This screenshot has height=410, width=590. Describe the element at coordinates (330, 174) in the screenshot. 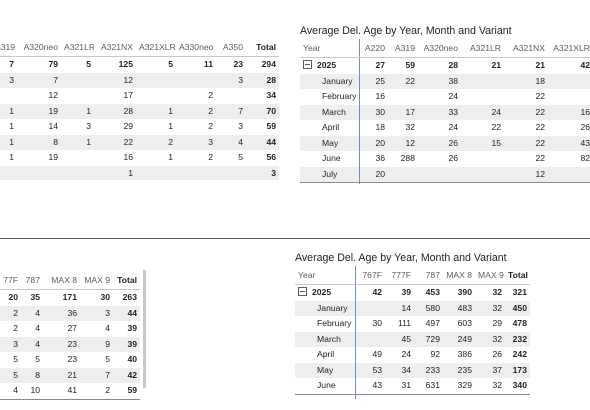

I see `month-label: July` at that location.